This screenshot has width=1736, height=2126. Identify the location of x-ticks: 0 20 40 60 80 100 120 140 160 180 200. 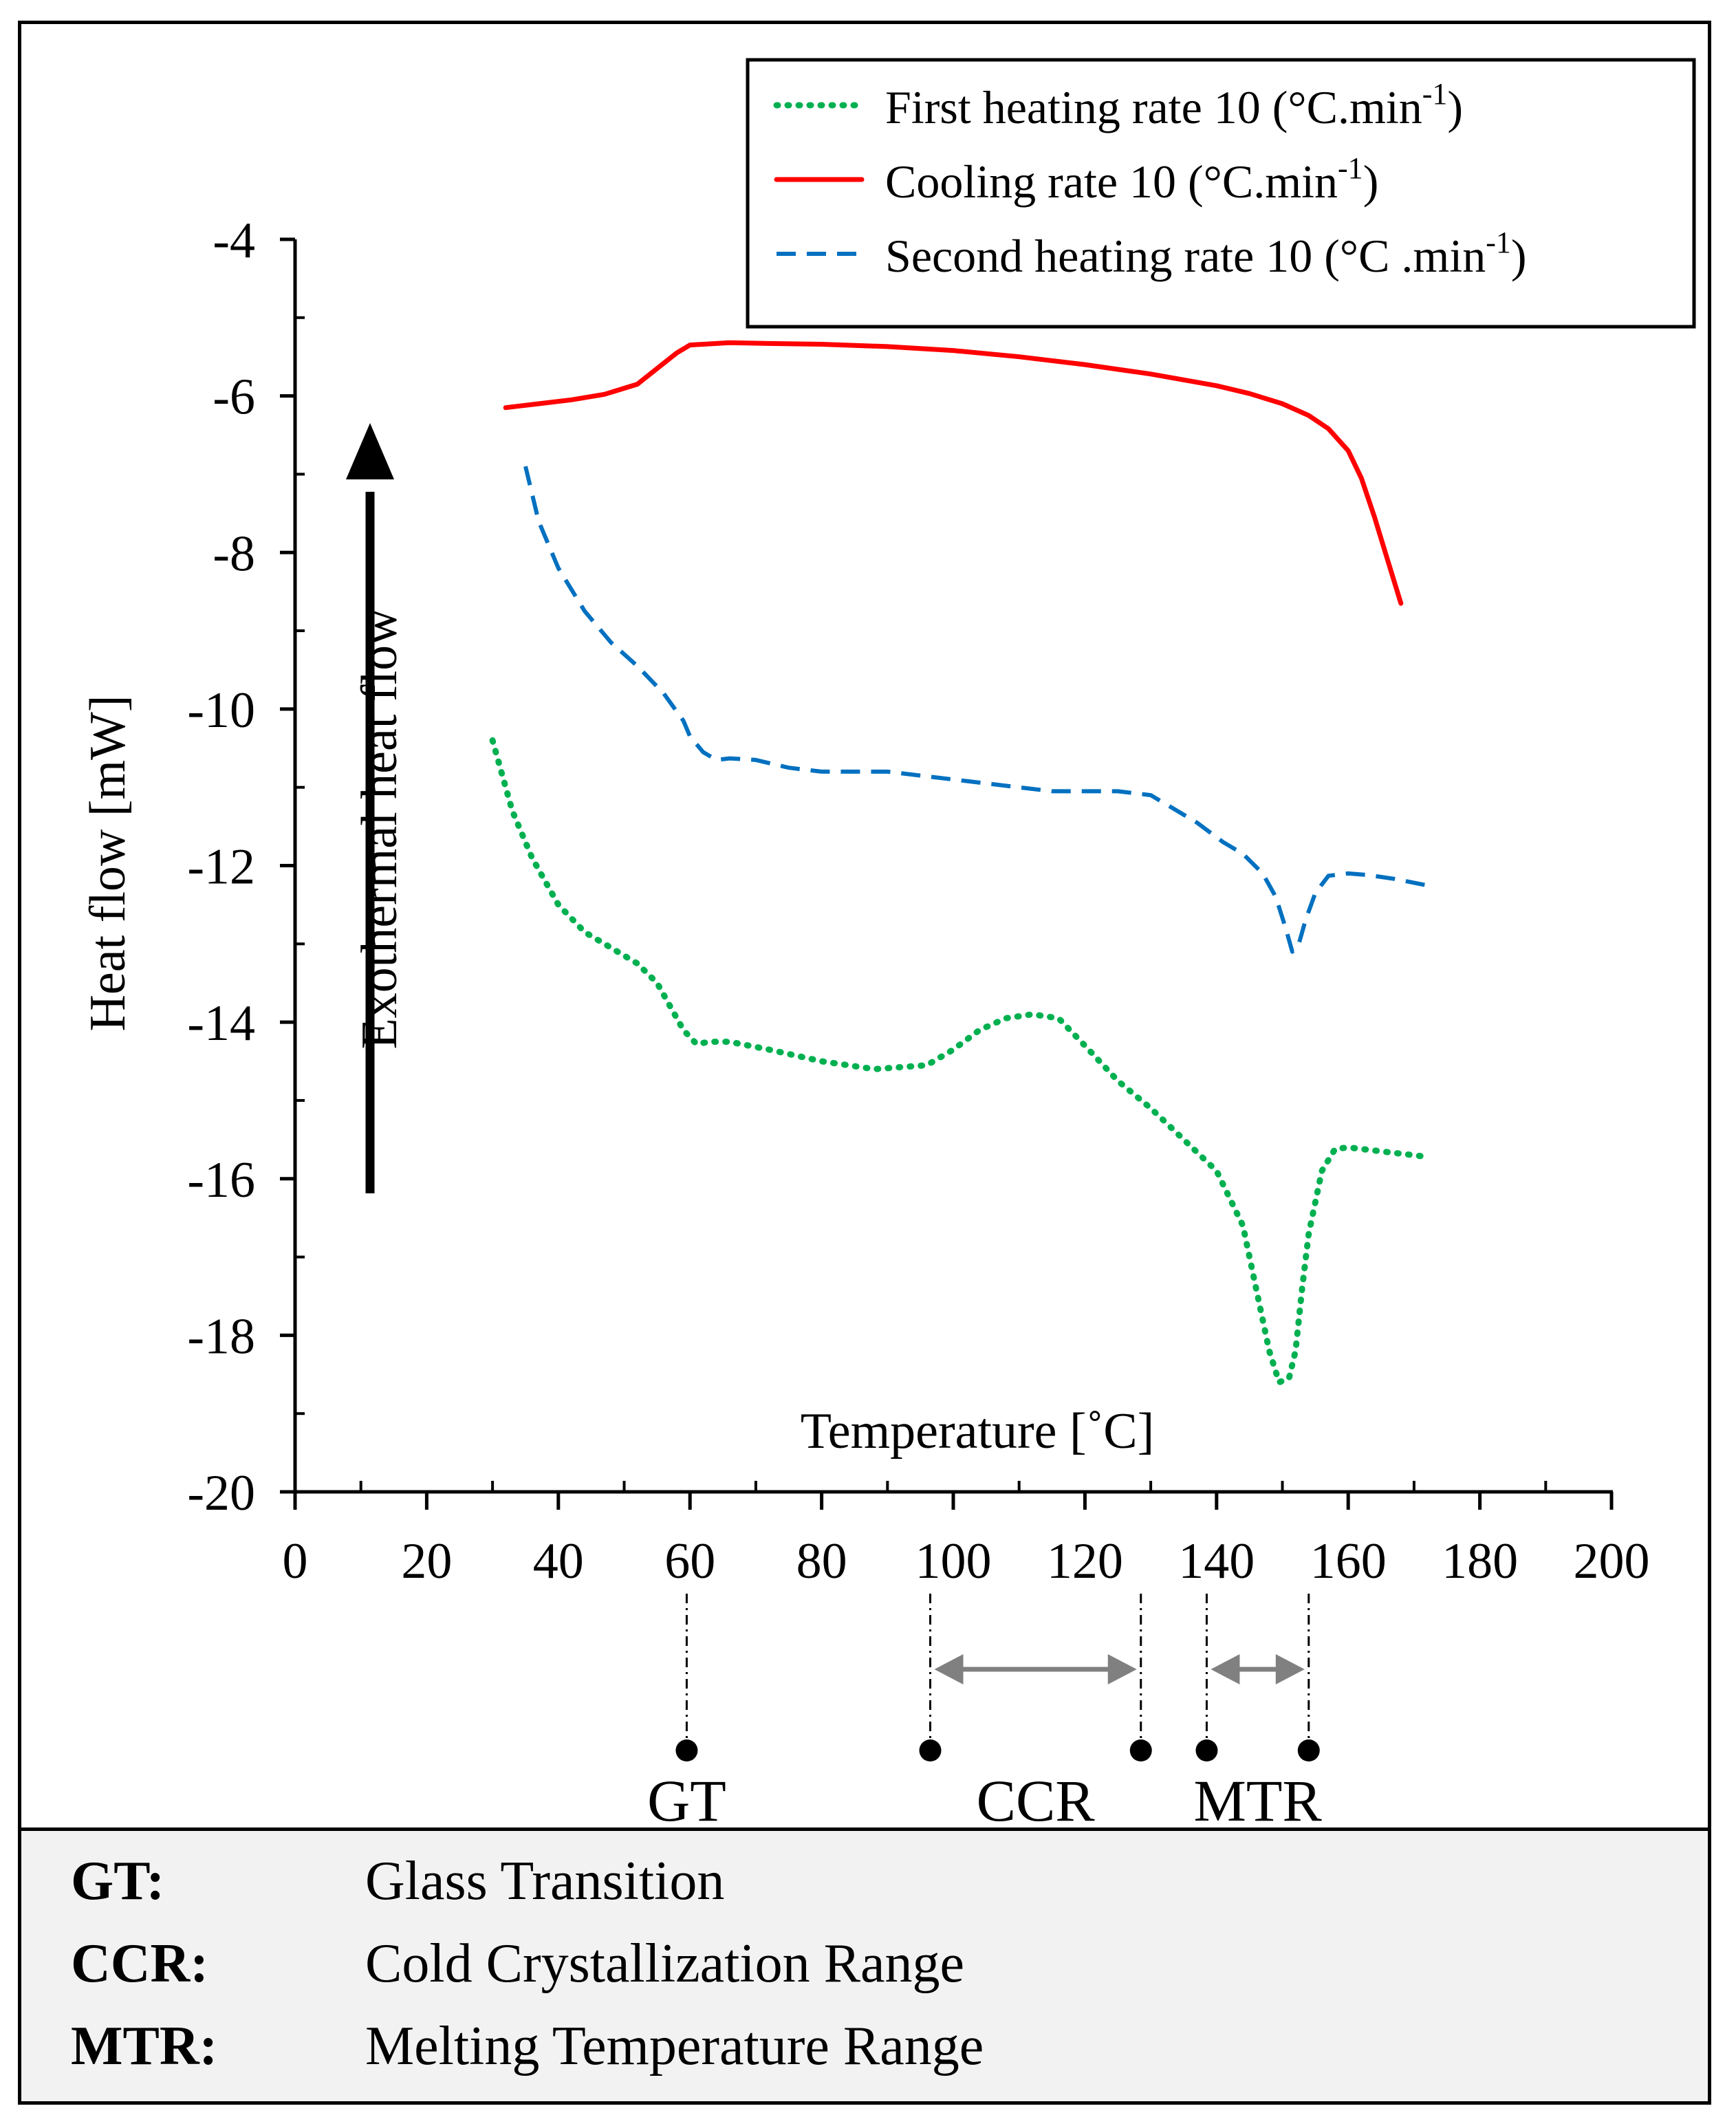
(966, 1535).